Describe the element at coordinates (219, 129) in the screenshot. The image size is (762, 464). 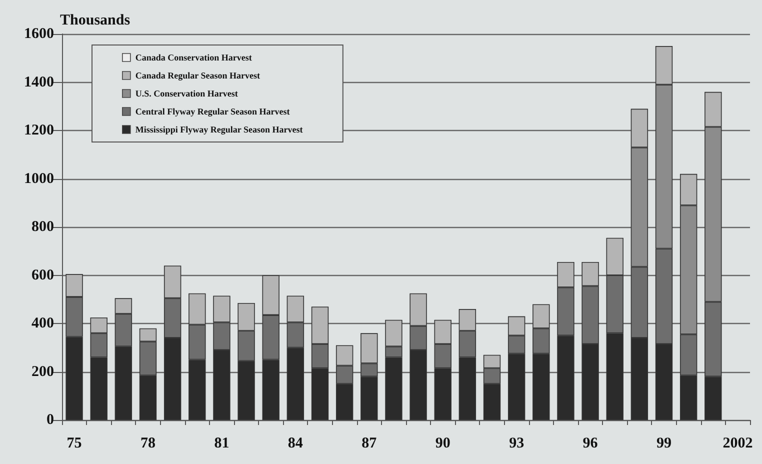
I see `legend-label: Mississippi Flyway Regular Season Harvest` at that location.